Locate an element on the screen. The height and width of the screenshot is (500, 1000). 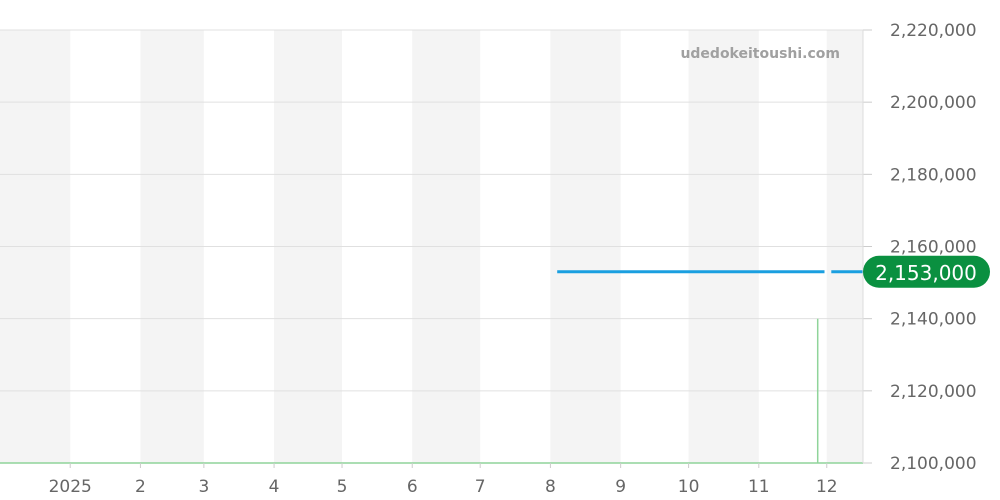
badge-label: 2,153,000 is located at coordinates (926, 273).